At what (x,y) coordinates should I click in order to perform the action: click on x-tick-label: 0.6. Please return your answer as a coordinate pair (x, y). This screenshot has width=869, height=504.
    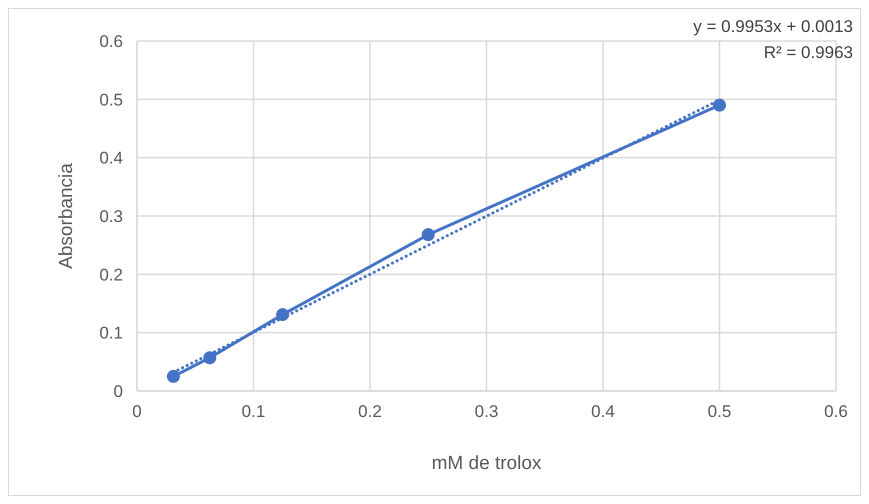
    Looking at the image, I should click on (836, 411).